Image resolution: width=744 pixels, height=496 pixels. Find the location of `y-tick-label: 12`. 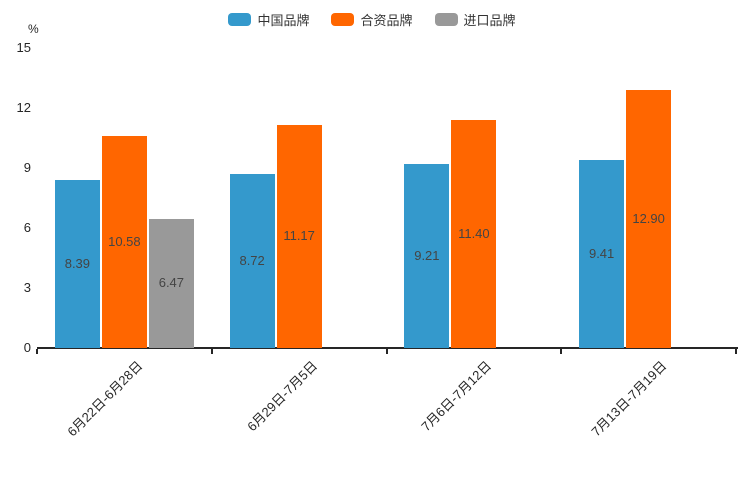

y-tick-label: 12 is located at coordinates (23, 107).